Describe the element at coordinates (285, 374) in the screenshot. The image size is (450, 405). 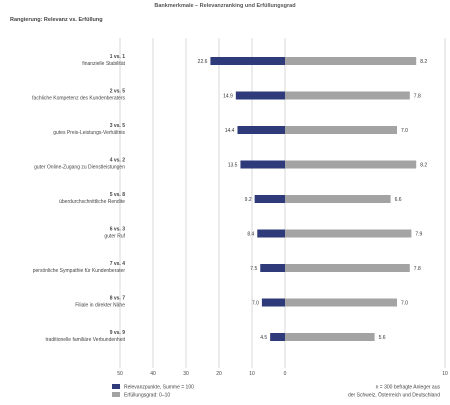
I see `axis-tick-left: 0` at that location.